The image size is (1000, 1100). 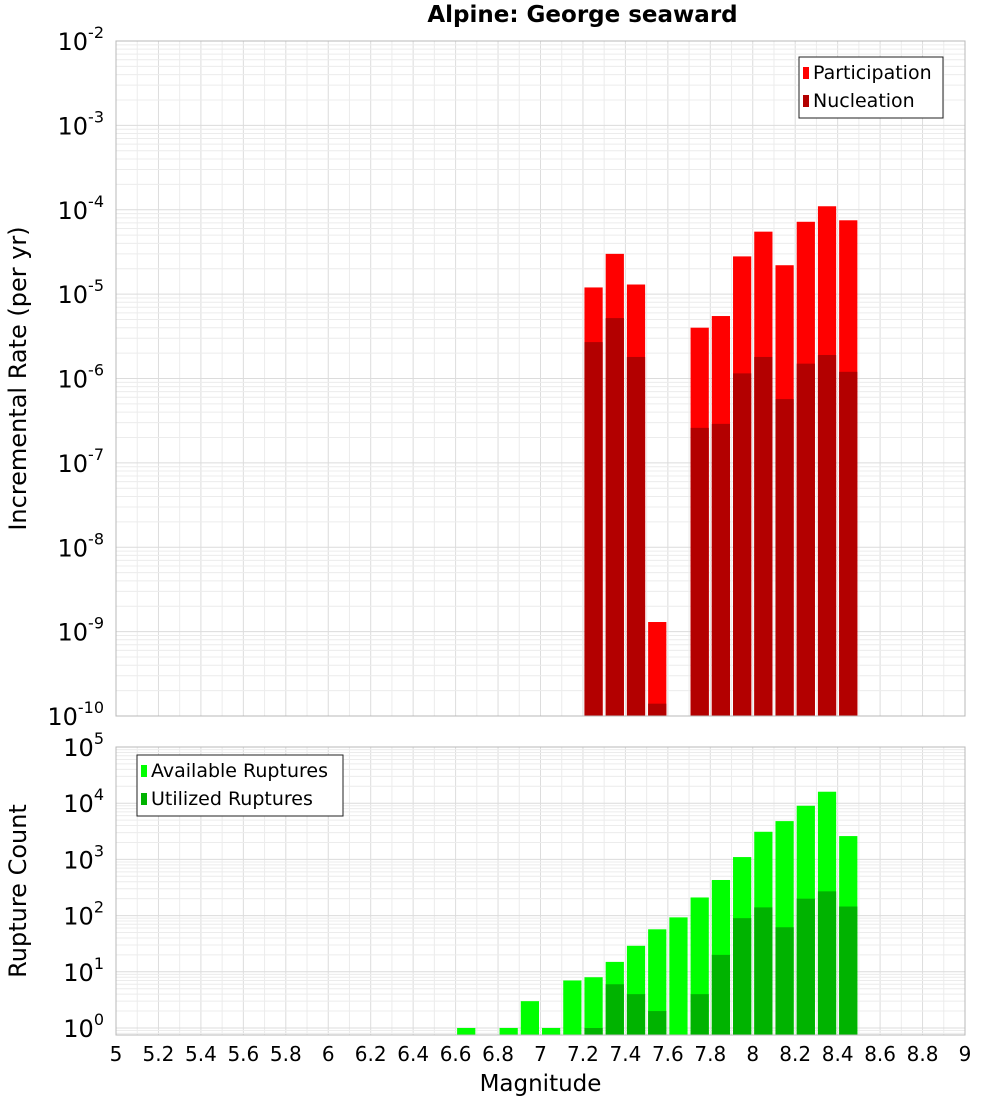 What do you see at coordinates (540, 1054) in the screenshot?
I see `x-tick-label: 7` at bounding box center [540, 1054].